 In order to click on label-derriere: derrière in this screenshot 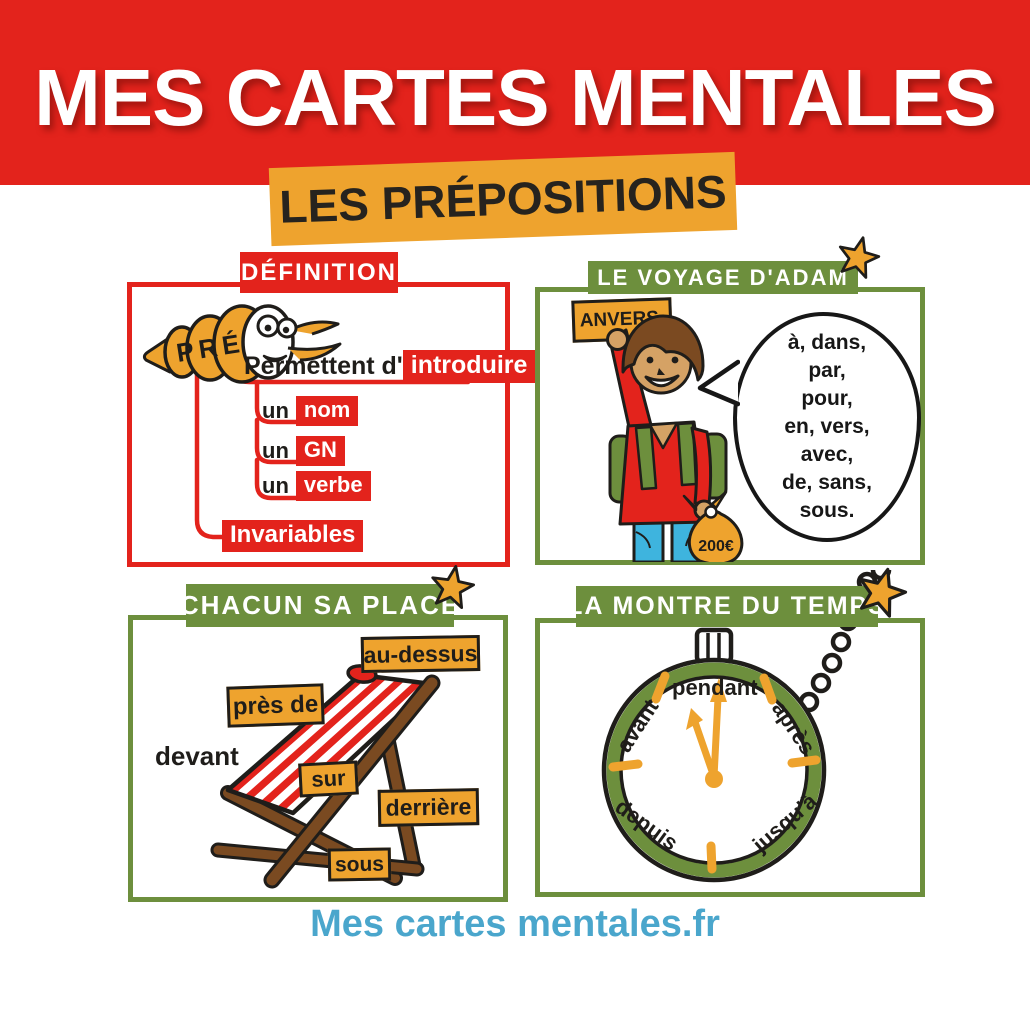, I will do `click(428, 807)`.